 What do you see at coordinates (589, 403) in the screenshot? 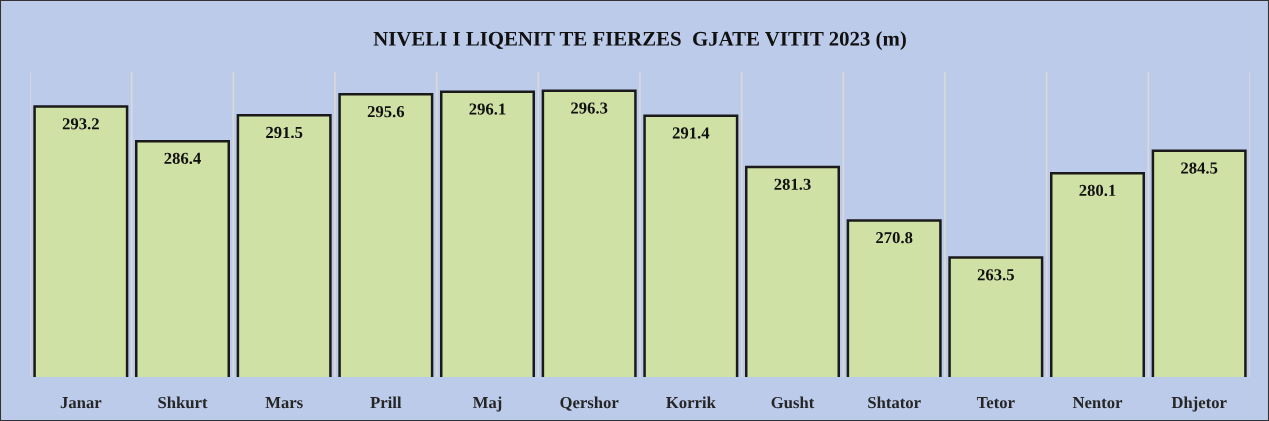
I see `x-tick-label: Qershor` at bounding box center [589, 403].